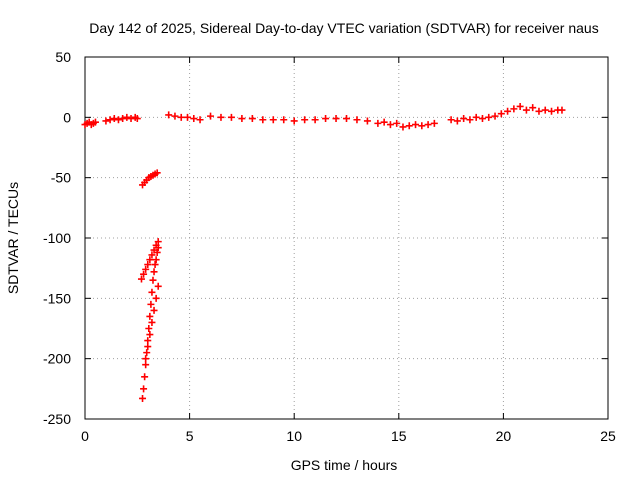  What do you see at coordinates (608, 436) in the screenshot?
I see `x-tick-label: 25` at bounding box center [608, 436].